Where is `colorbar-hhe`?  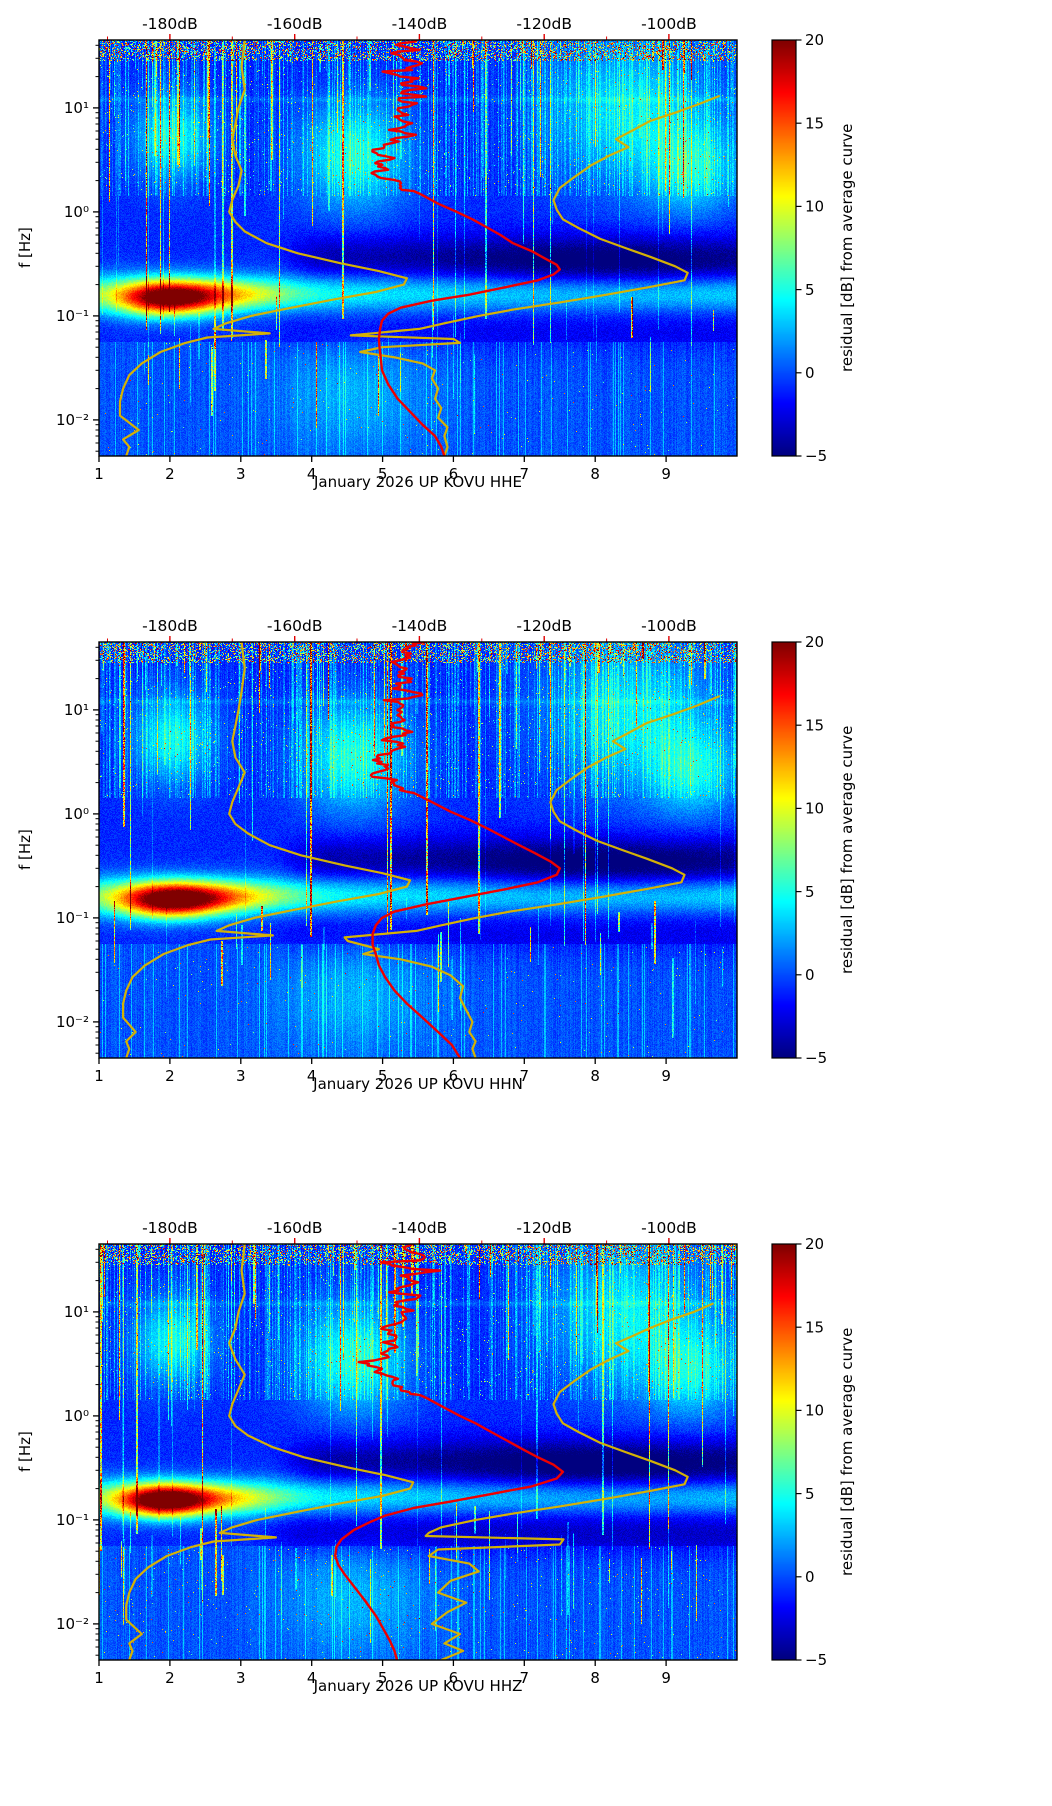 colorbar-hhe is located at coordinates (784, 248).